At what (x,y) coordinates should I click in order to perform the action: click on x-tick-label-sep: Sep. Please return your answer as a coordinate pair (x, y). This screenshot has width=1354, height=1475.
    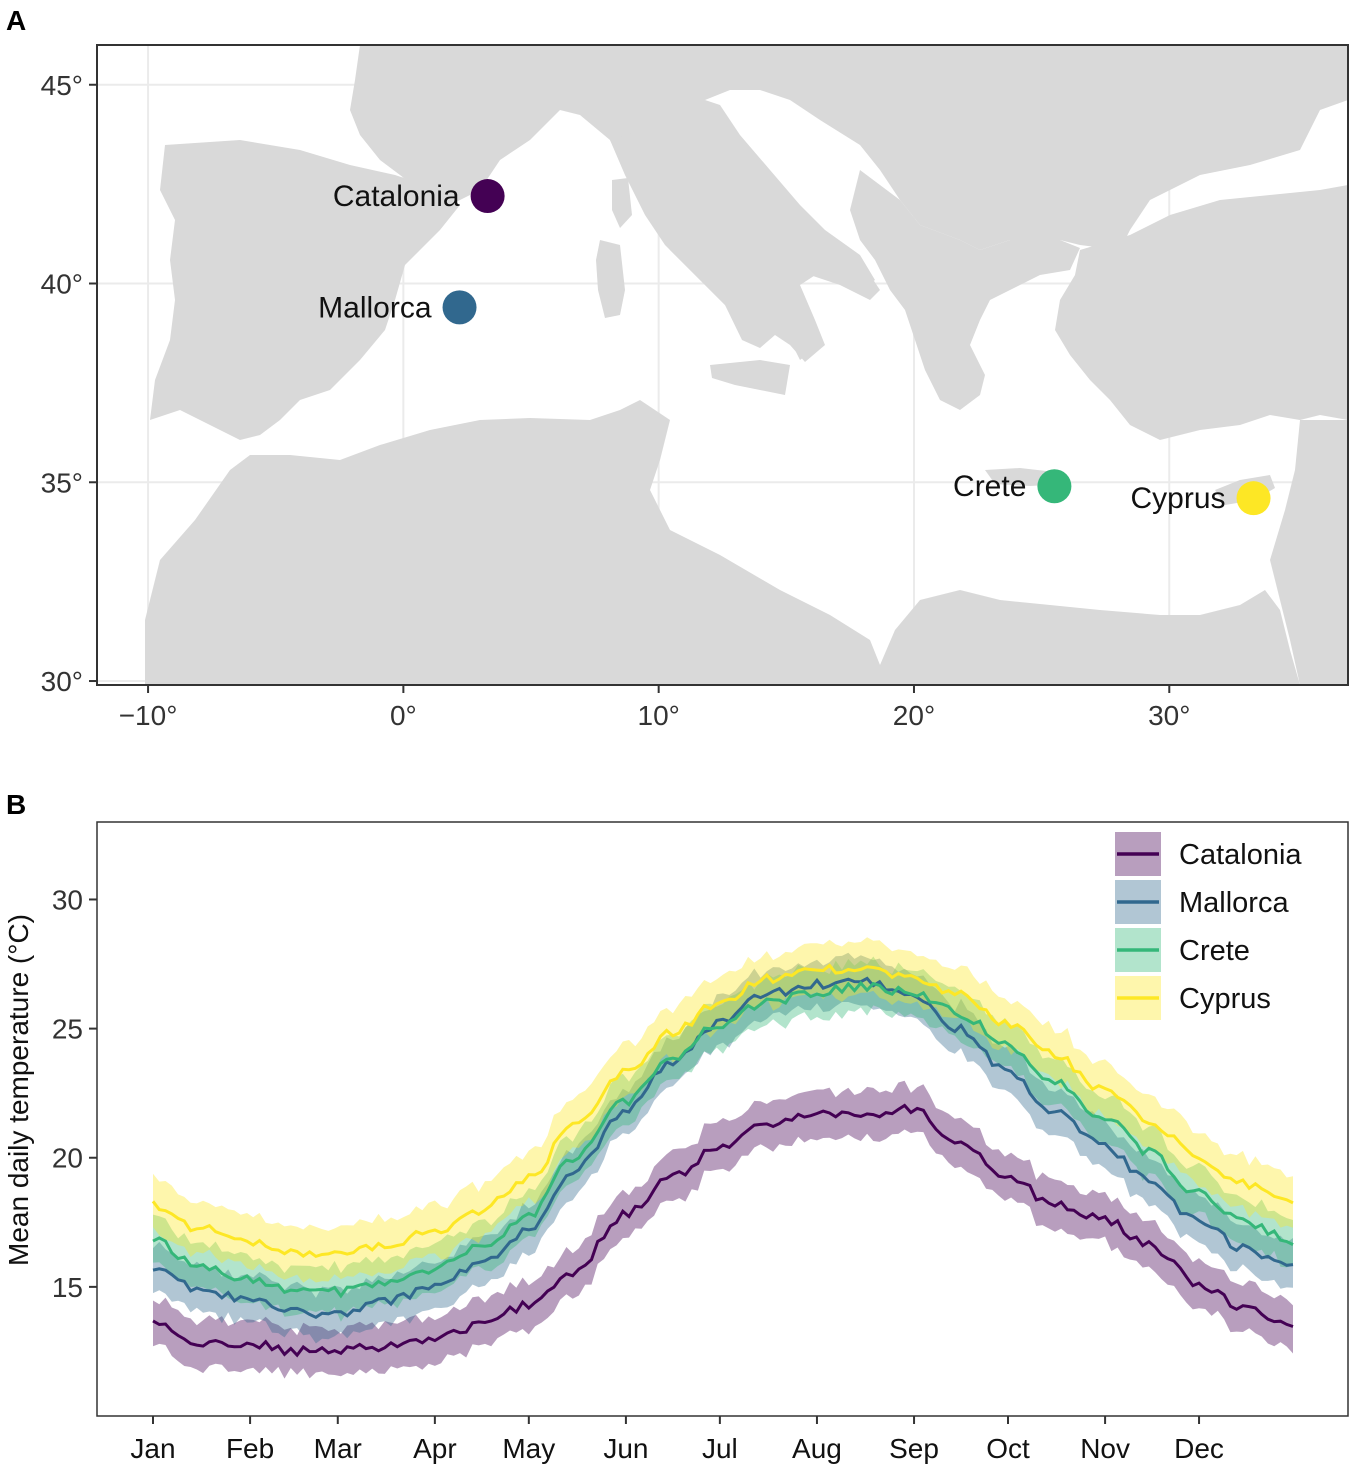
    Looking at the image, I should click on (914, 1448).